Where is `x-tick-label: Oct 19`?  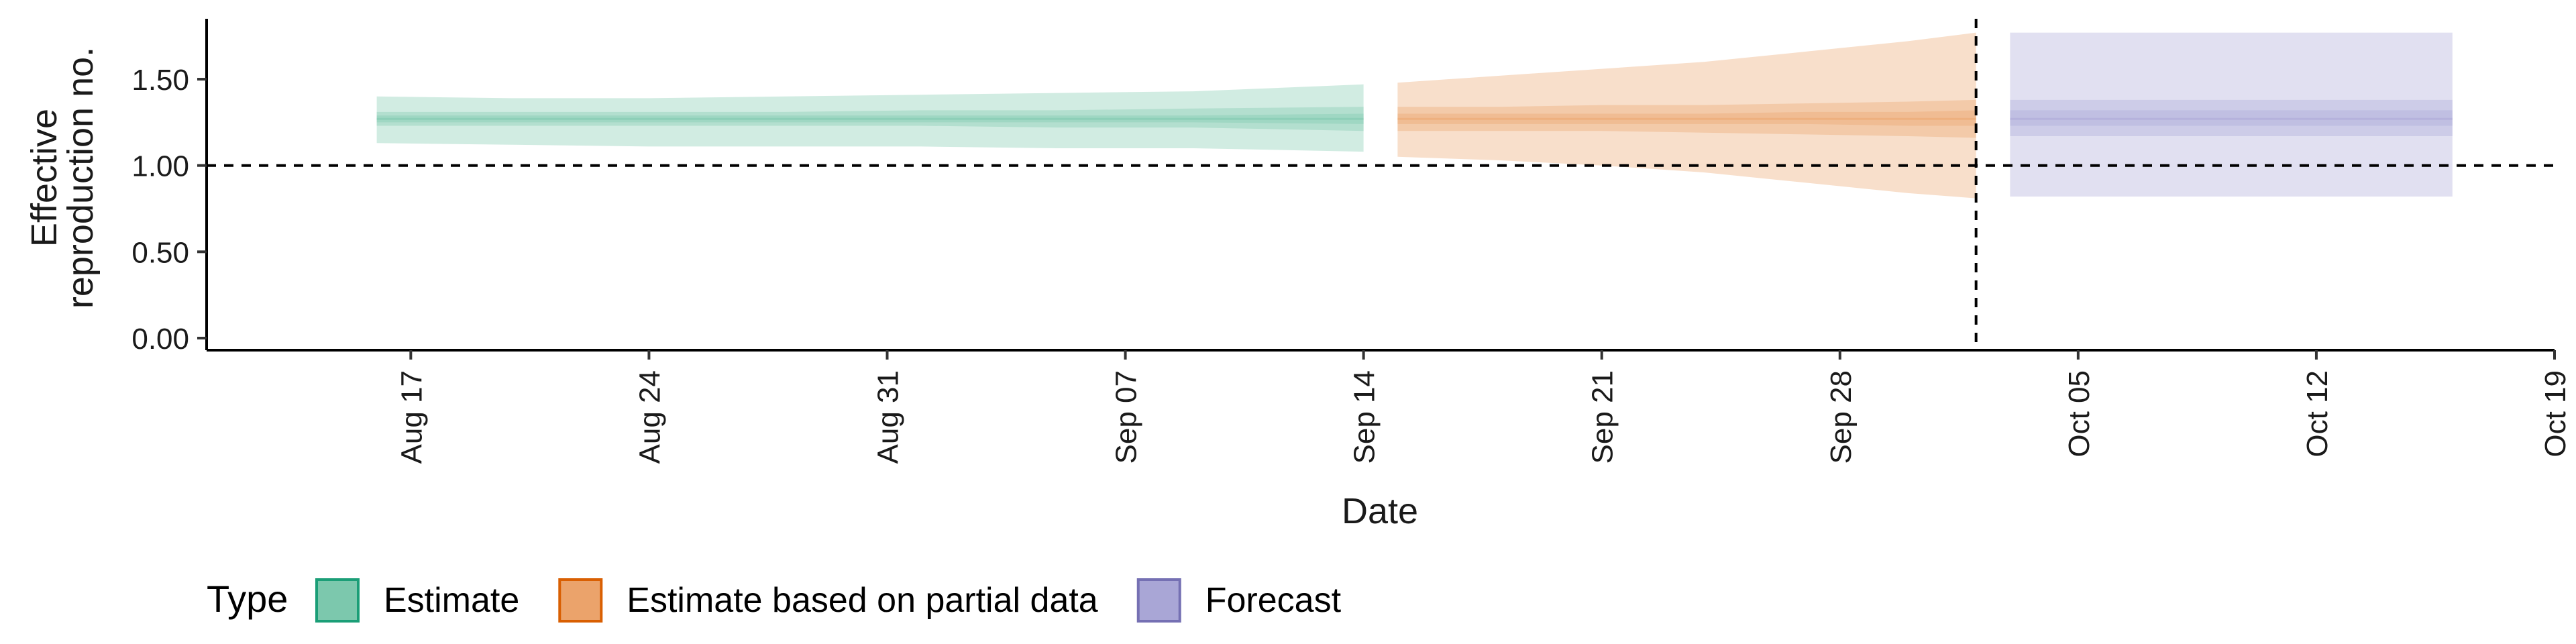
x-tick-label: Oct 19 is located at coordinates (2555, 414).